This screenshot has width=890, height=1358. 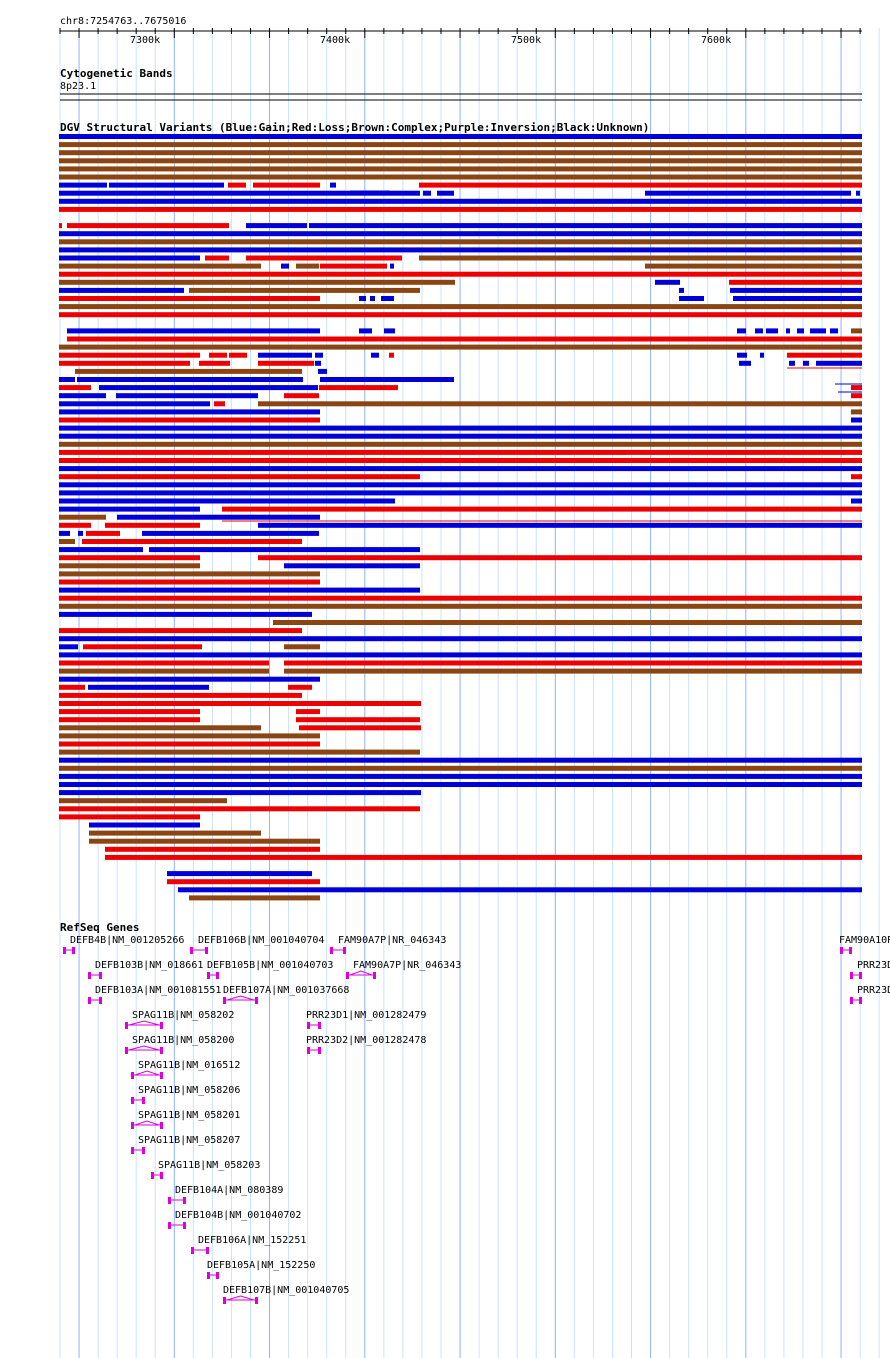 What do you see at coordinates (261, 940) in the screenshot?
I see `gene-label: DEFB106B|NM_001040704` at bounding box center [261, 940].